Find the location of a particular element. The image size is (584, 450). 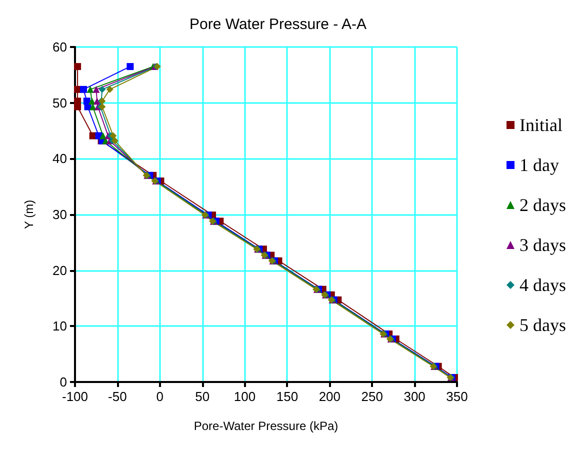

x-tick-label: -100 is located at coordinates (75, 396).